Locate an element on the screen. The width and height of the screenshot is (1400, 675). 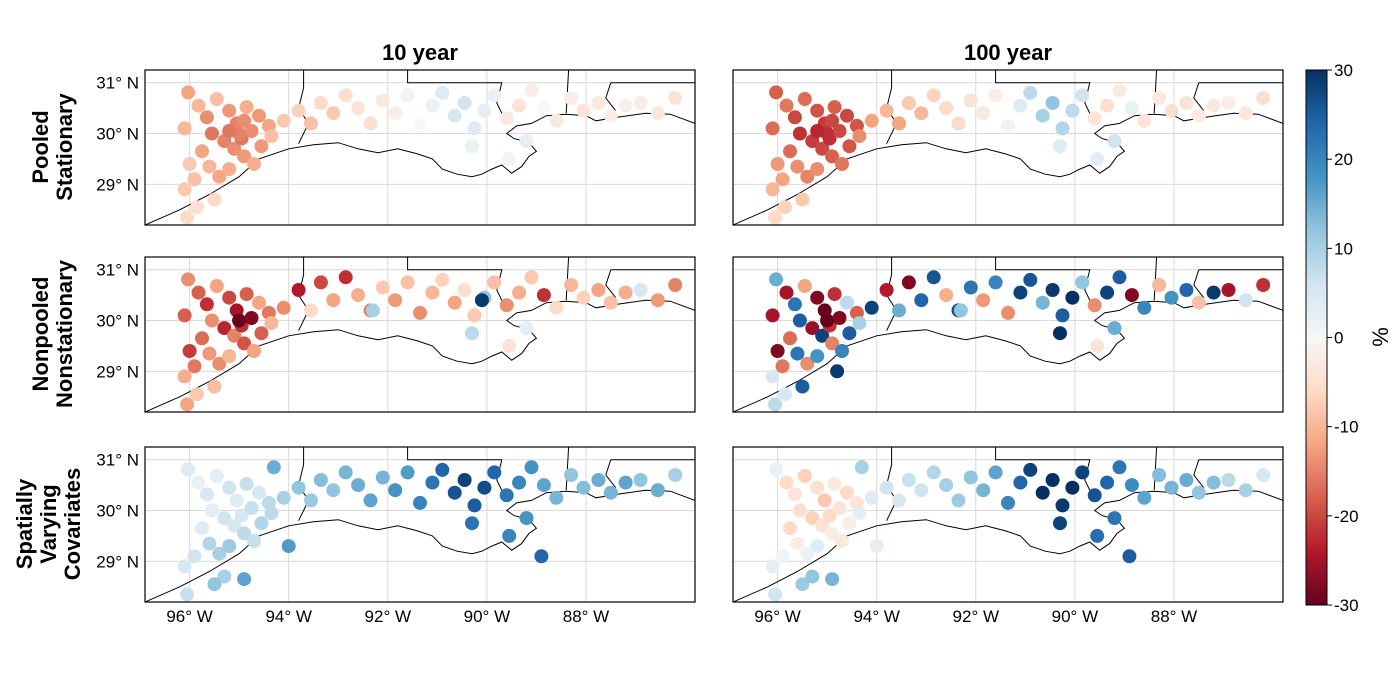
y-tick-label: 30° N is located at coordinates (117, 511).